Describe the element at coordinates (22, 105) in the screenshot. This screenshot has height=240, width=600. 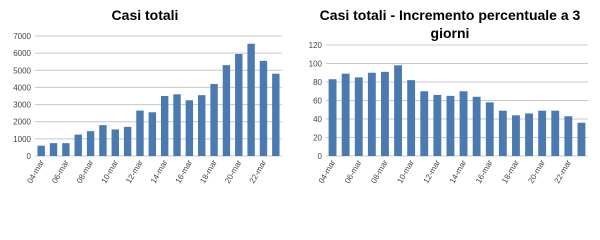
I see `y-tick-label: 3000` at that location.